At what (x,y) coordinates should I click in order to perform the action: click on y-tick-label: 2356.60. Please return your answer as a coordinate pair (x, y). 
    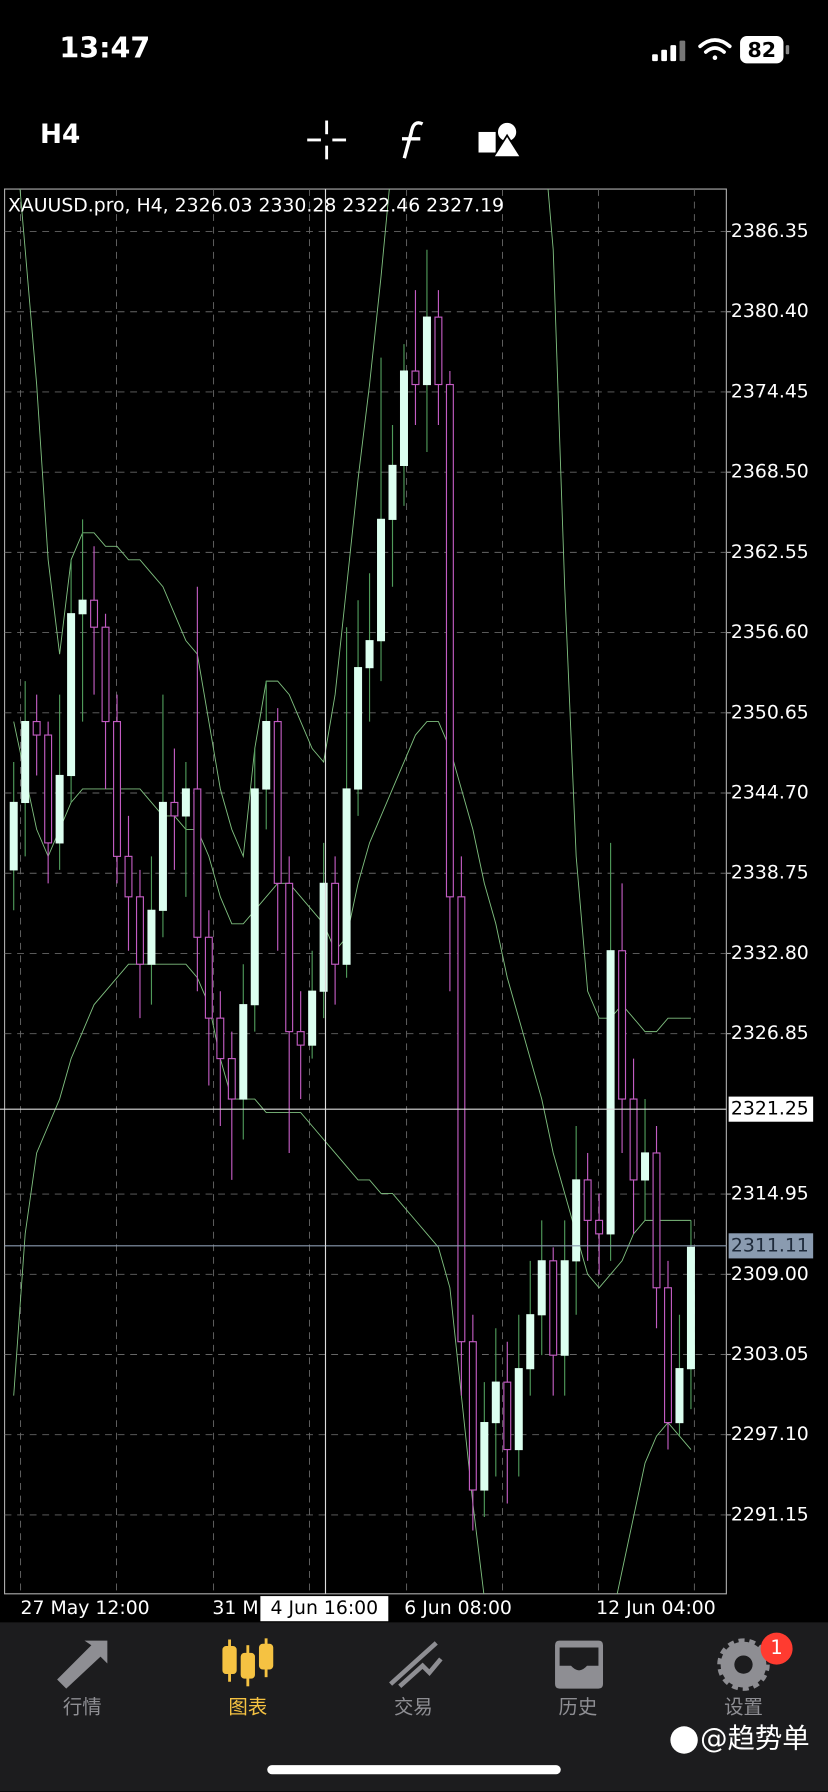
    Looking at the image, I should click on (770, 632).